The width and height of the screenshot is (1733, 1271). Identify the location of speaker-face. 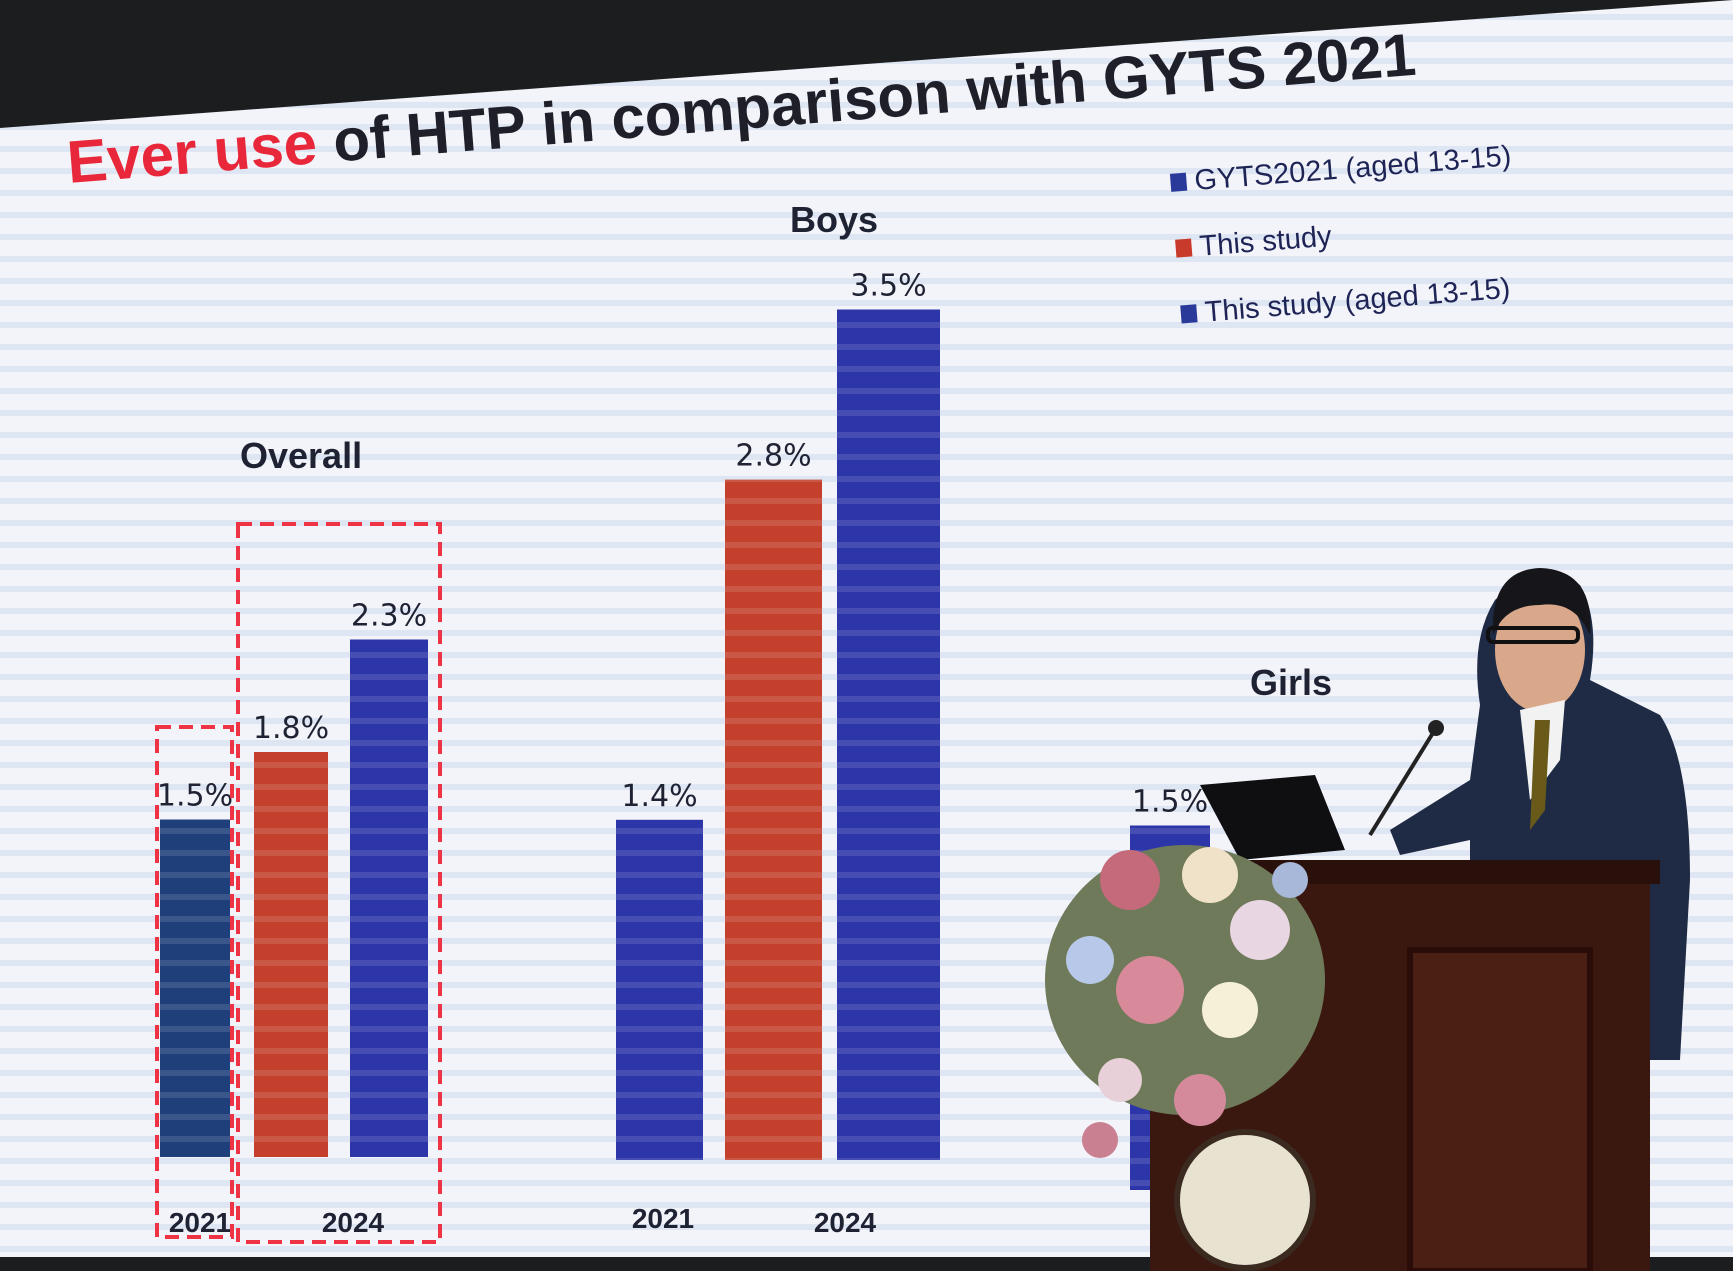
(1540, 650).